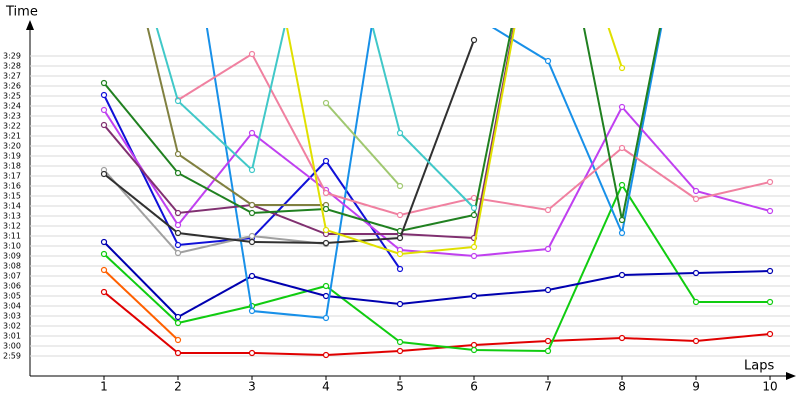  What do you see at coordinates (769, 387) in the screenshot?
I see `x-tick-label: 10` at bounding box center [769, 387].